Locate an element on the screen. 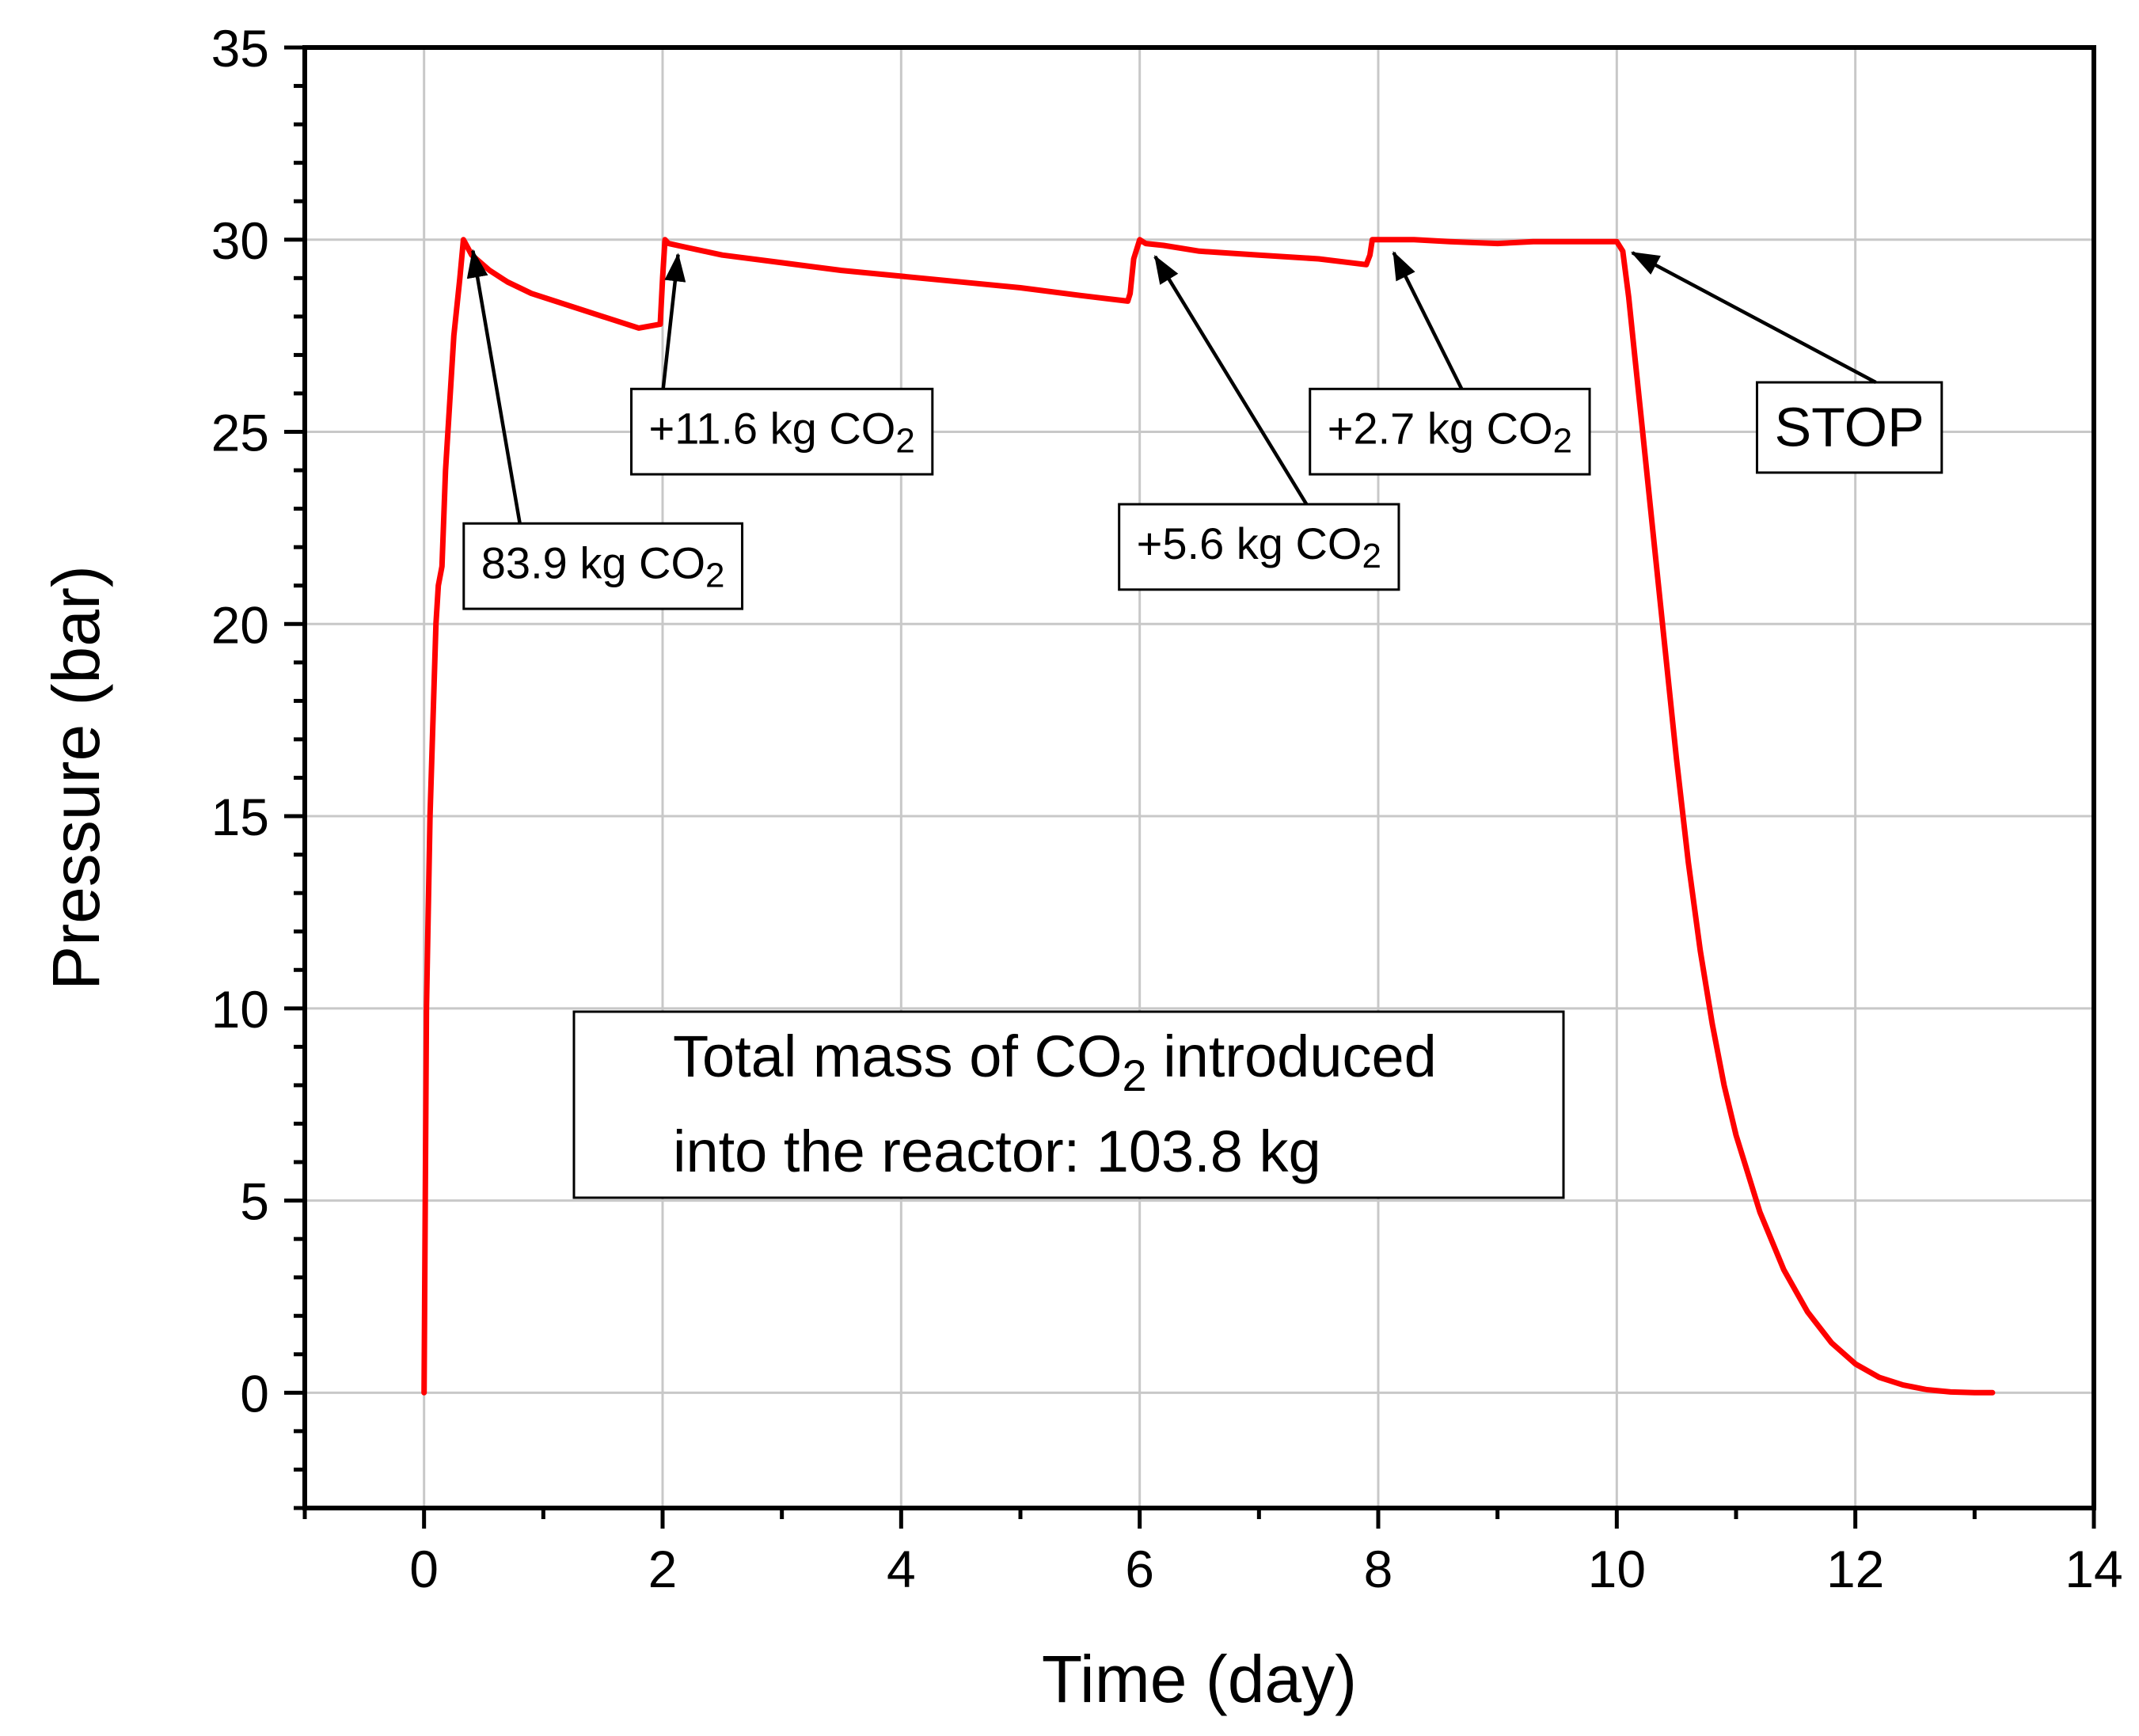 Image resolution: width=2139 pixels, height=1736 pixels. annotation-box-a4 is located at coordinates (1450, 431).